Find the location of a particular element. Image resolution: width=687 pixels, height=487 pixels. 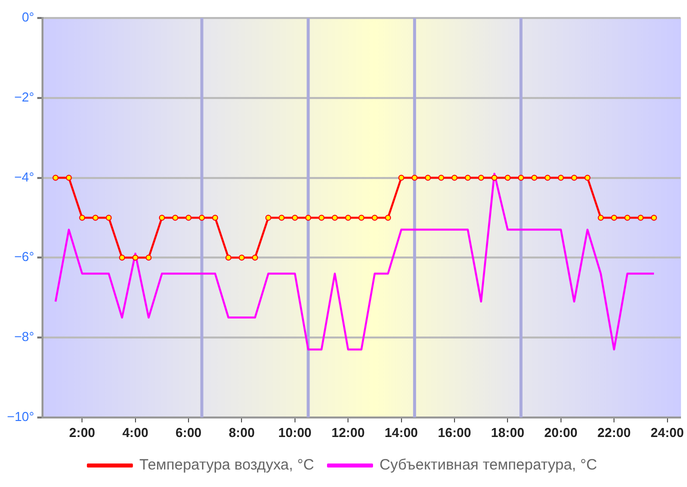

legend-label: Субъективная температура, °C is located at coordinates (489, 465).